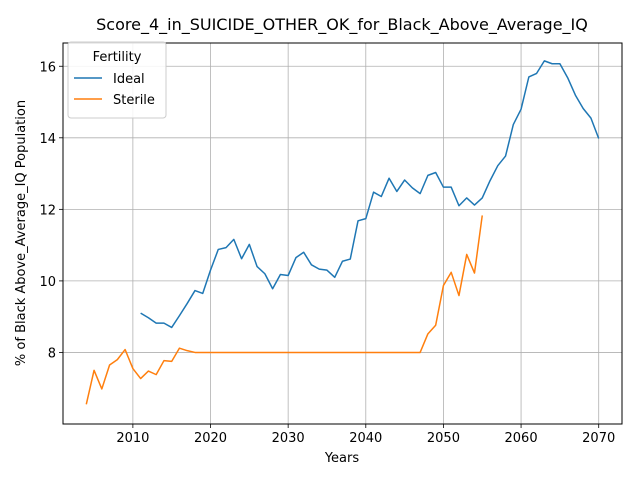  What do you see at coordinates (47, 139) in the screenshot?
I see `y-tick-label: 14` at bounding box center [47, 139].